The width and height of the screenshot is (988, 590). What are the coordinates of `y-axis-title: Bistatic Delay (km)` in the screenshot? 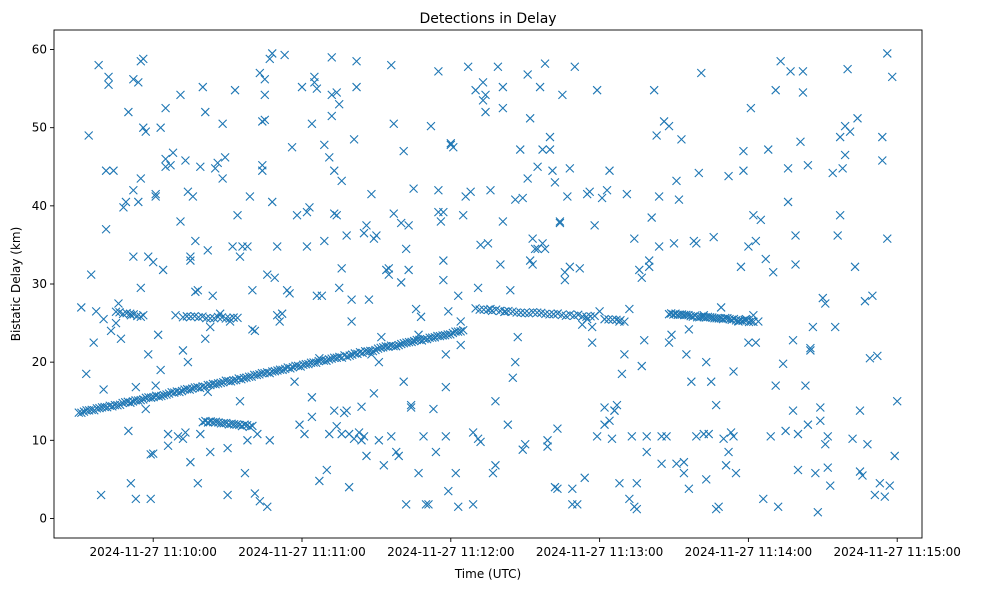 It's located at (16, 284).